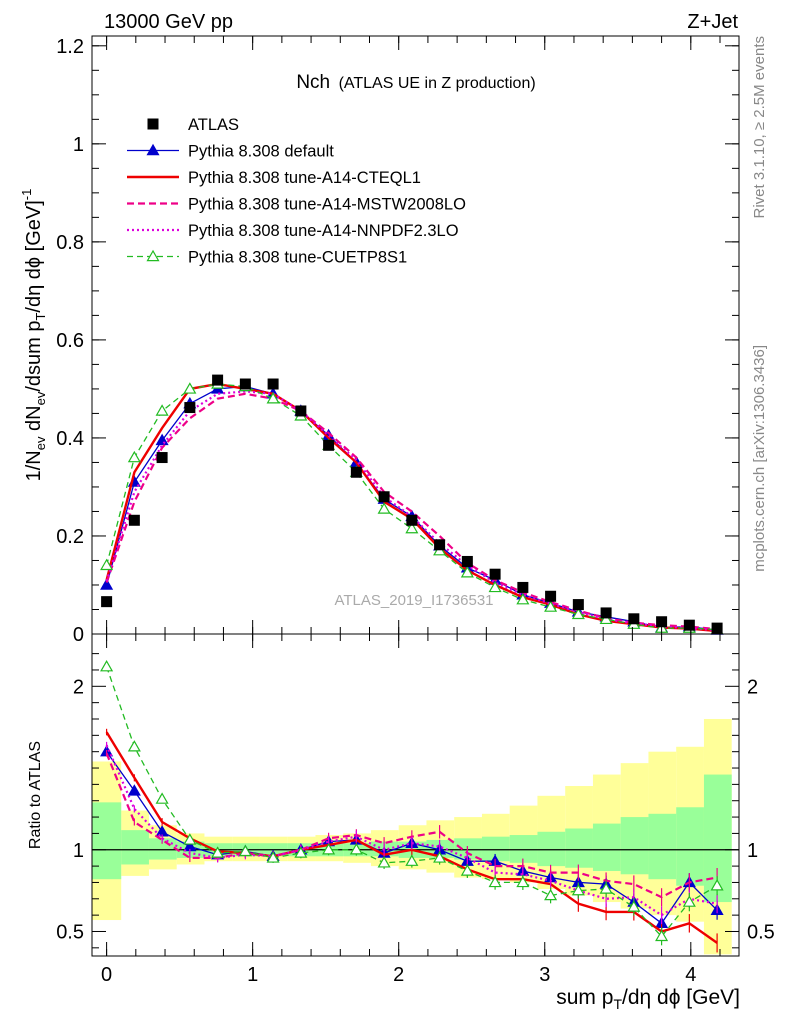 This screenshot has height=1024, width=786. What do you see at coordinates (327, 205) in the screenshot?
I see `legend-label-mstw: Pythia 8.308 tune-A14-MSTW2008LO` at bounding box center [327, 205].